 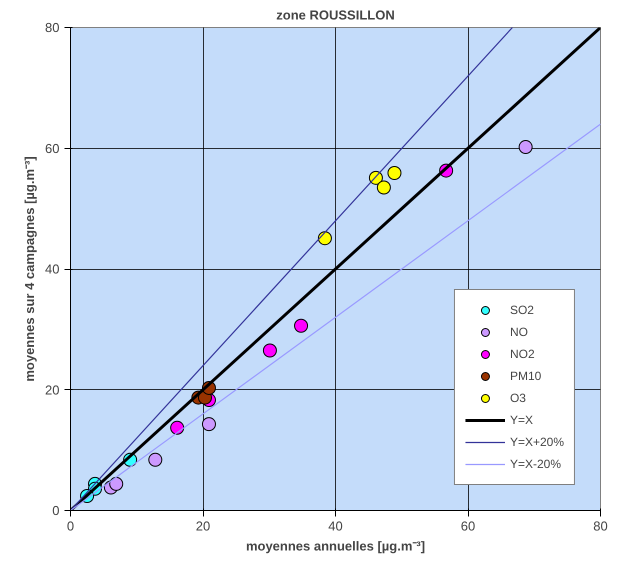 What do you see at coordinates (526, 376) in the screenshot?
I see `legend-label: PM10` at bounding box center [526, 376].